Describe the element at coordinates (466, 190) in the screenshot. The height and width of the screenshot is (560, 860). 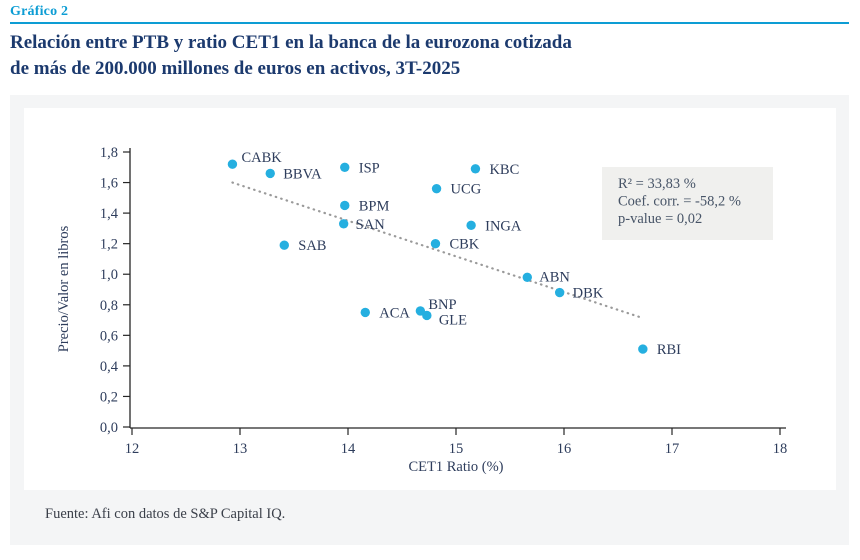
I see `point-label-UCG: UCG` at that location.